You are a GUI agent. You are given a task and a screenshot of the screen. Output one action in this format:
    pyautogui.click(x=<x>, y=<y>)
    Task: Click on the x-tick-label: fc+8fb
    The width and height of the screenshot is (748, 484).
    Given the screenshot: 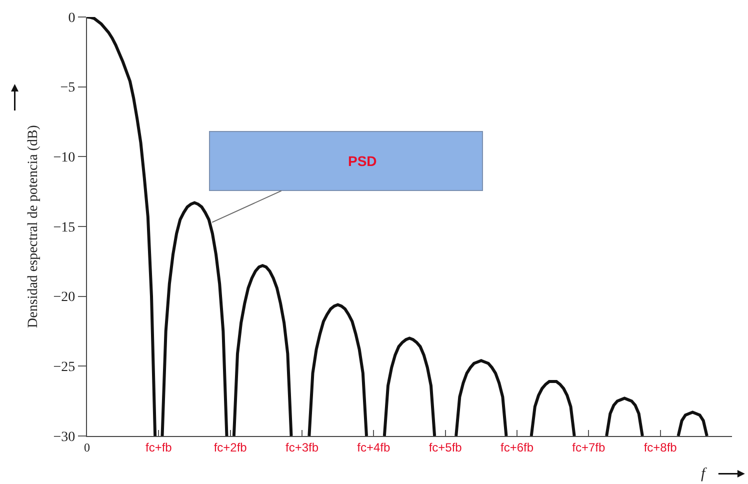 What is the action you would take?
    pyautogui.click(x=661, y=447)
    